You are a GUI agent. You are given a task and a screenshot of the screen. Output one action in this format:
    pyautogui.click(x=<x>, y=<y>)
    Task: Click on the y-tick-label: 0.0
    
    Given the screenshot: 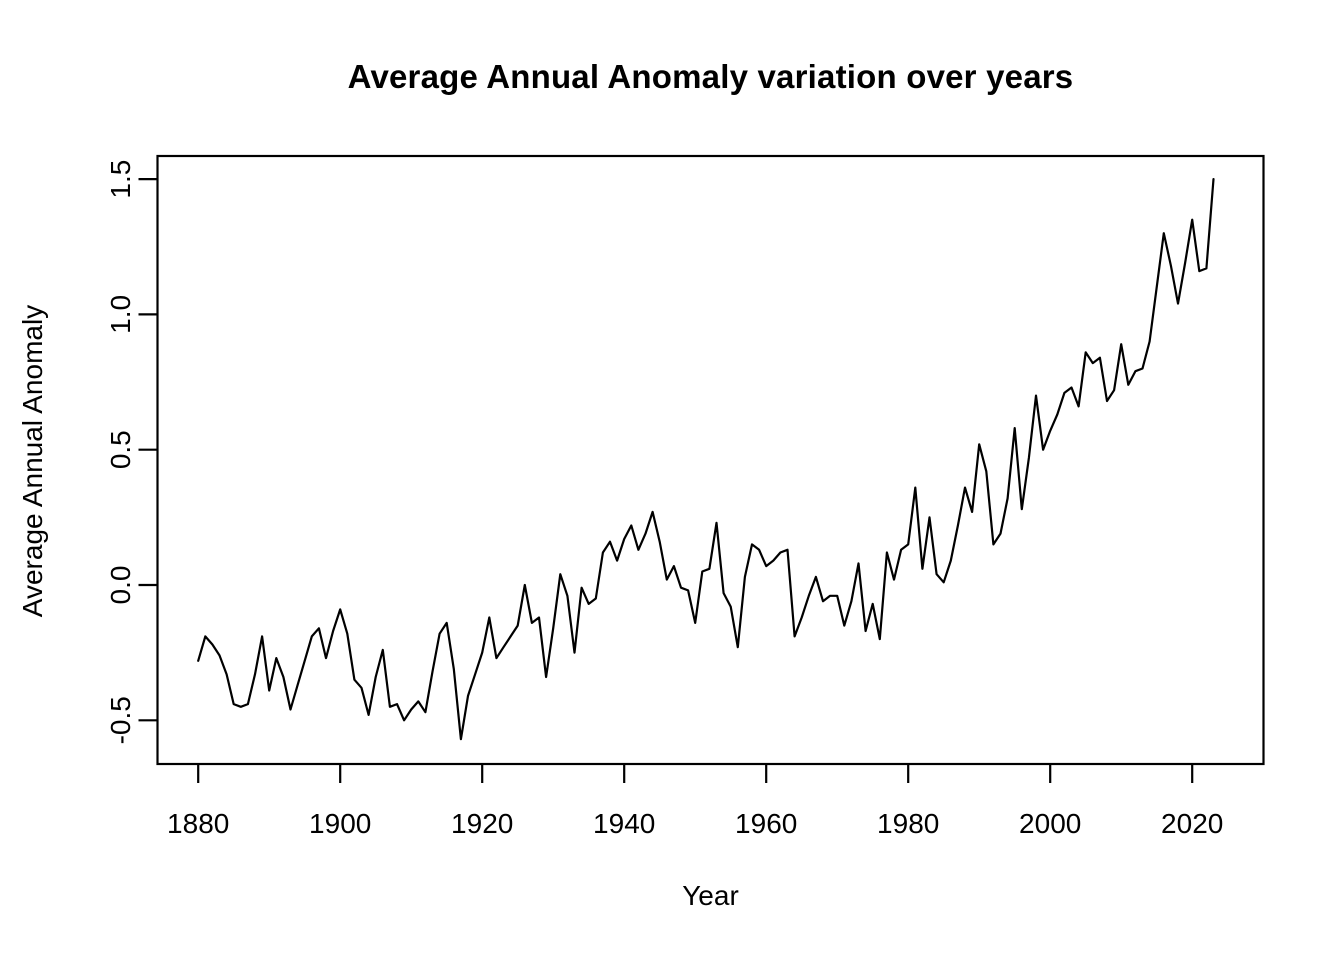 What is the action you would take?
    pyautogui.click(x=120, y=585)
    